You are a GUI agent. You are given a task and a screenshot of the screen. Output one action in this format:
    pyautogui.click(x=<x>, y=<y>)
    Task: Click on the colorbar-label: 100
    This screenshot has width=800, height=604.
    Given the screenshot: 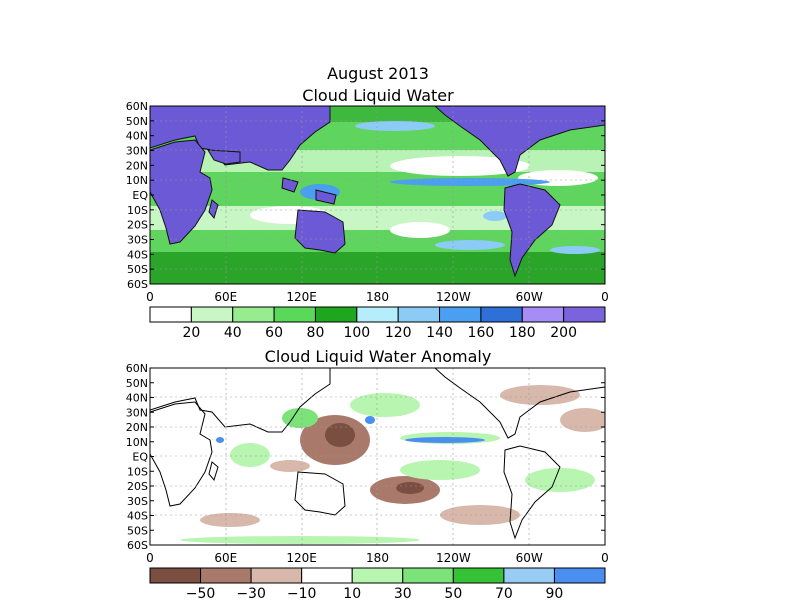 What is the action you would take?
    pyautogui.click(x=356, y=333)
    